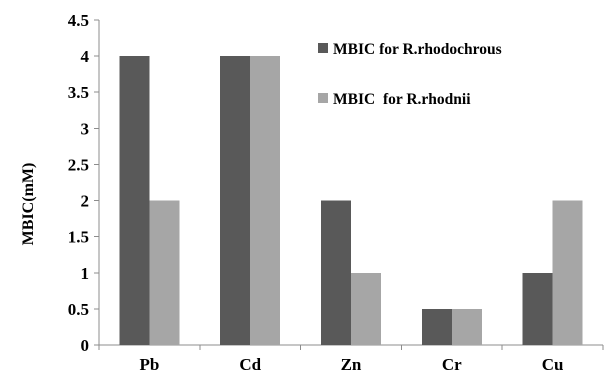 Image resolution: width=615 pixels, height=377 pixels. What do you see at coordinates (85, 345) in the screenshot?
I see `y-tick-label: 0` at bounding box center [85, 345].